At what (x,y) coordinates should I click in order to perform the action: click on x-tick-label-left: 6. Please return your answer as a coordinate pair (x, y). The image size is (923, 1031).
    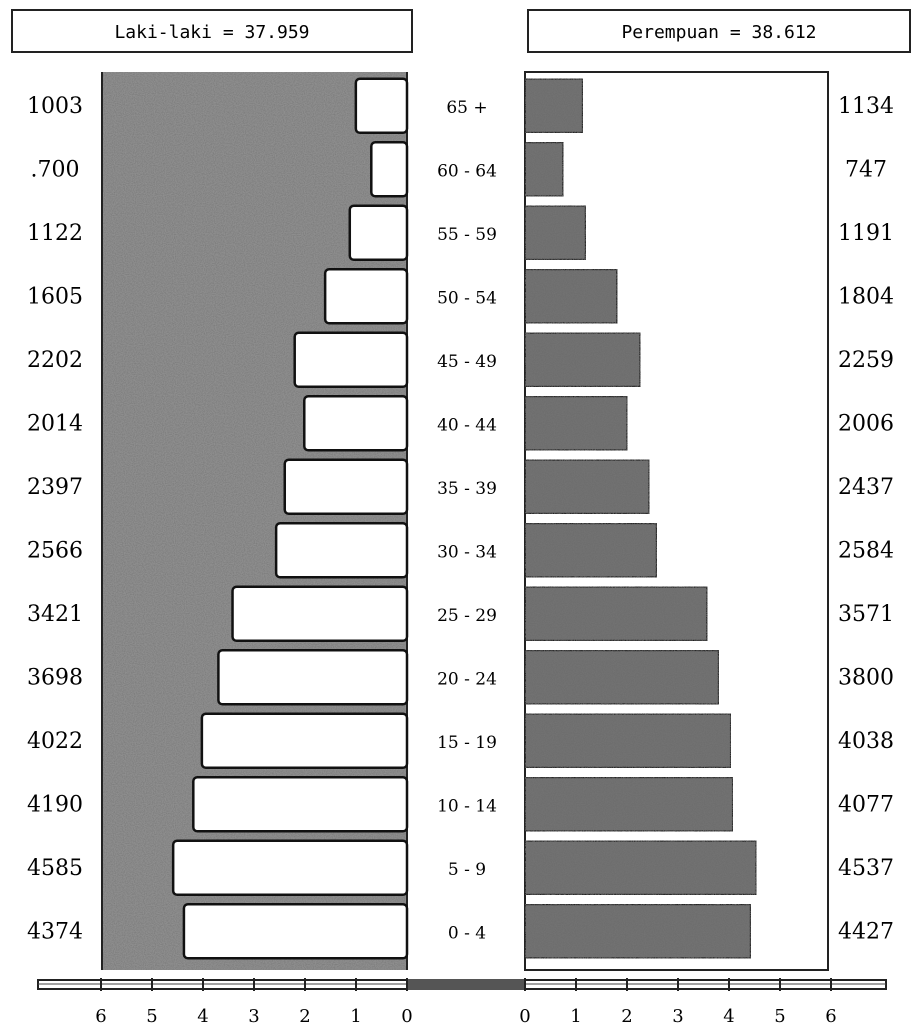
    Looking at the image, I should click on (100, 1016).